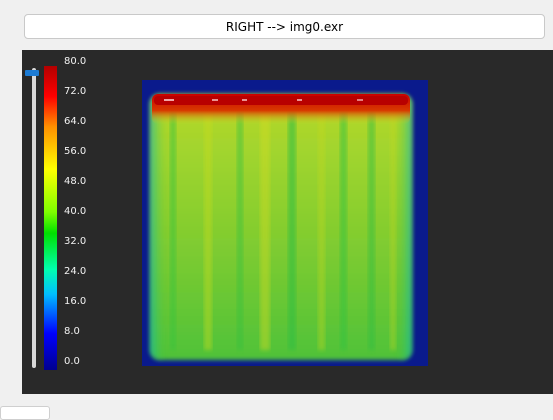 The width and height of the screenshot is (553, 420). What do you see at coordinates (34, 218) in the screenshot?
I see `range-slider-track` at bounding box center [34, 218].